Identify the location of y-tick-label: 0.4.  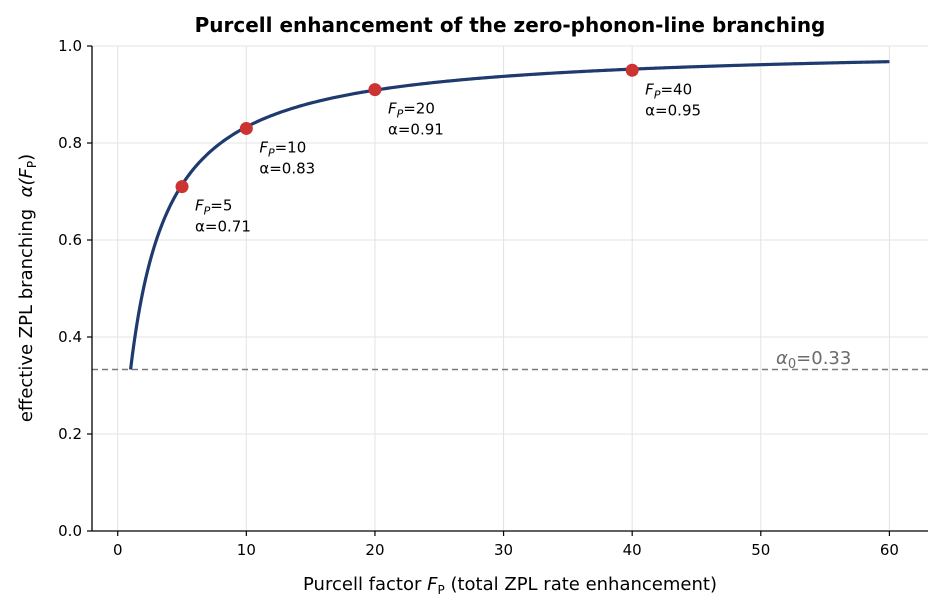
(70, 337).